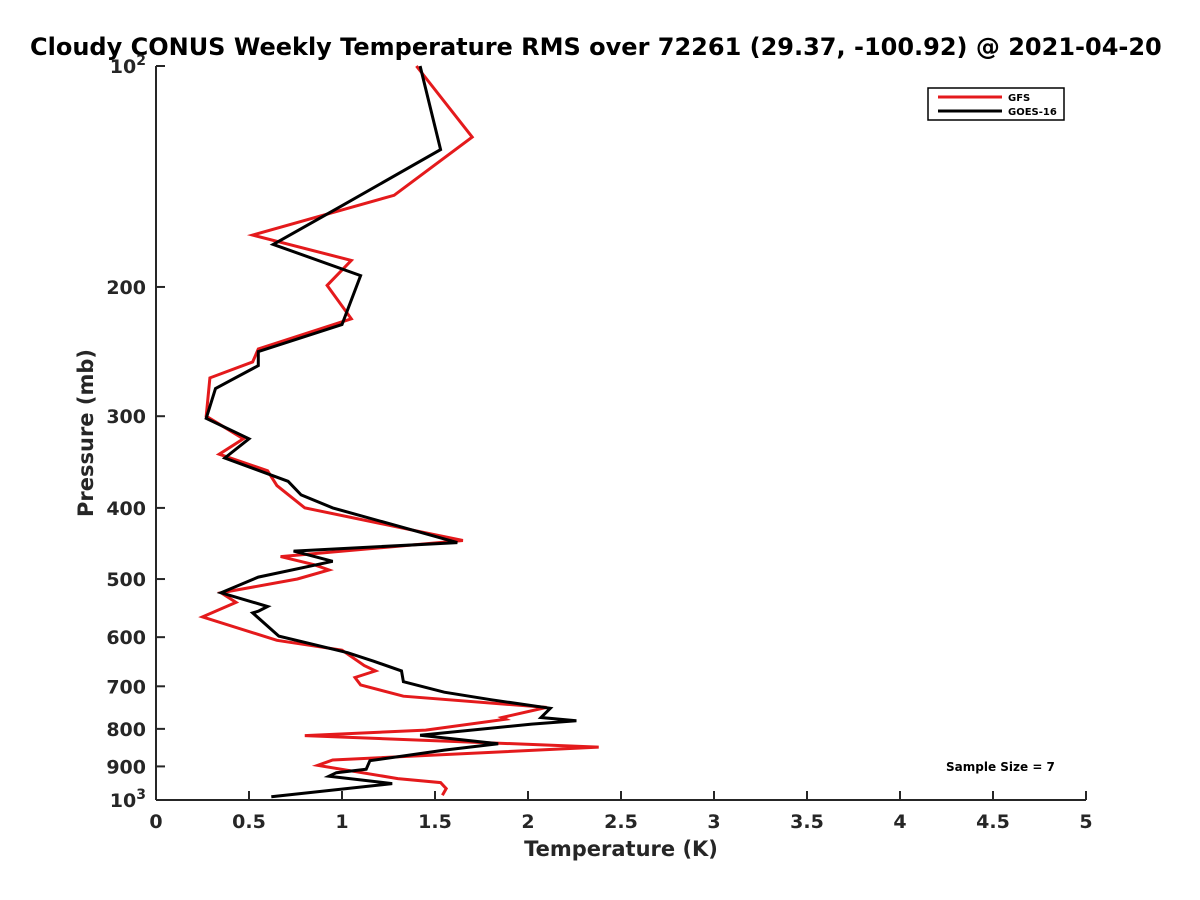  What do you see at coordinates (1019, 98) in the screenshot?
I see `legend-label: GFS` at bounding box center [1019, 98].